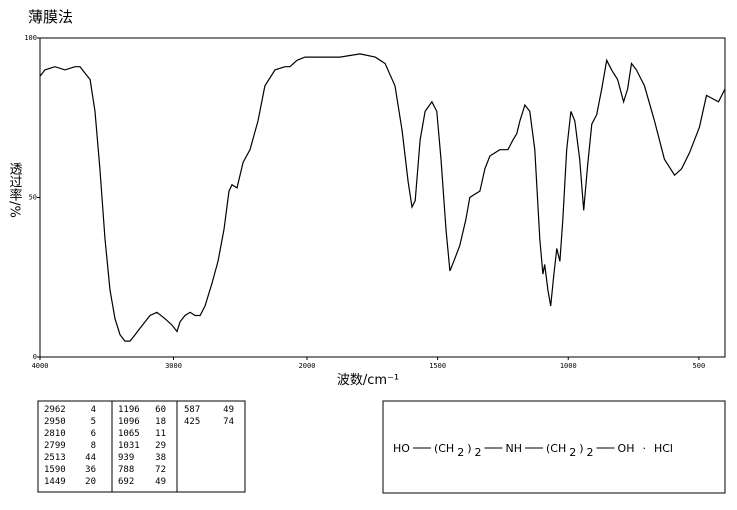 The image size is (737, 510). Describe the element at coordinates (160, 434) in the screenshot. I see `table-cell: 11` at that location.